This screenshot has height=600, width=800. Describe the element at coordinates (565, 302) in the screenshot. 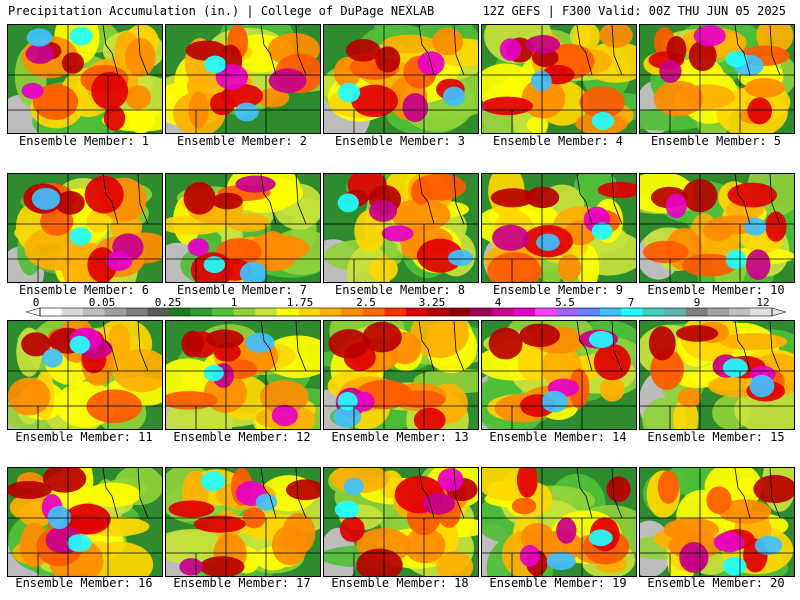

I see `colorbar-tick-label: 5.5` at that location.